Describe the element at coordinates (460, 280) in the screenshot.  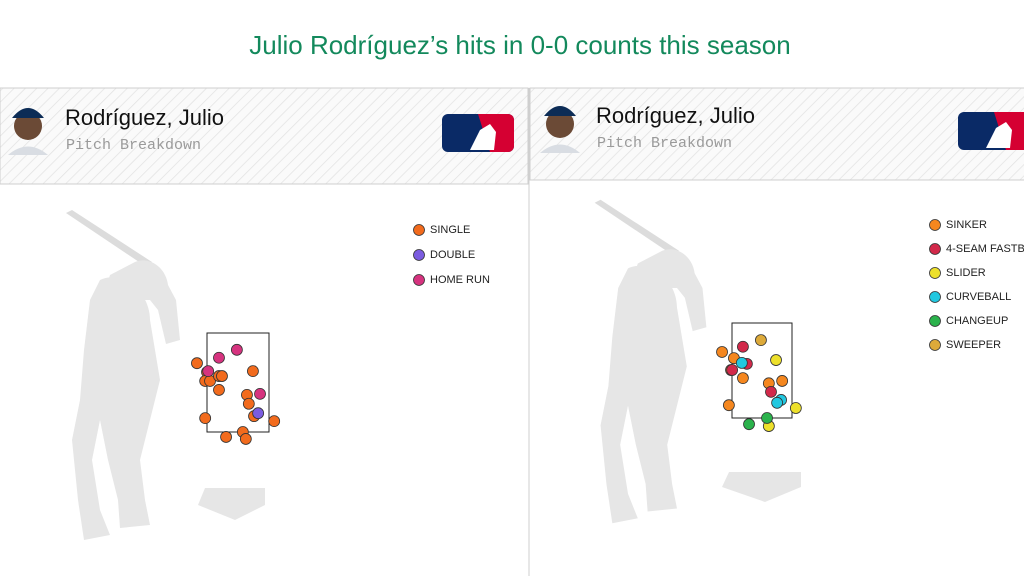
I see `legend-label: HOME RUN` at that location.